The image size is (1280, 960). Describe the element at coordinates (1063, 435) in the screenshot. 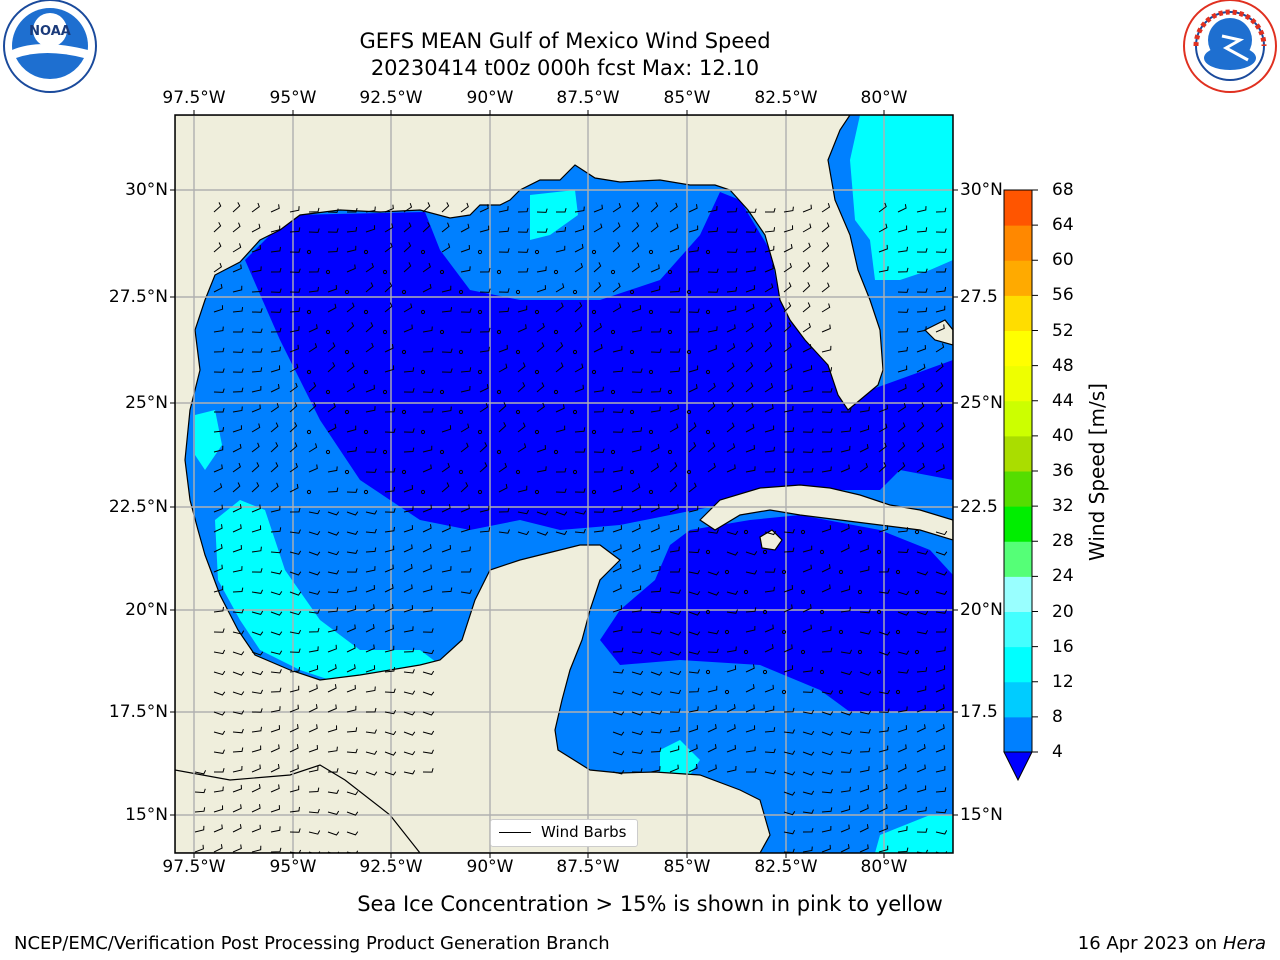

I see `colorbar-tick-label: 40` at that location.